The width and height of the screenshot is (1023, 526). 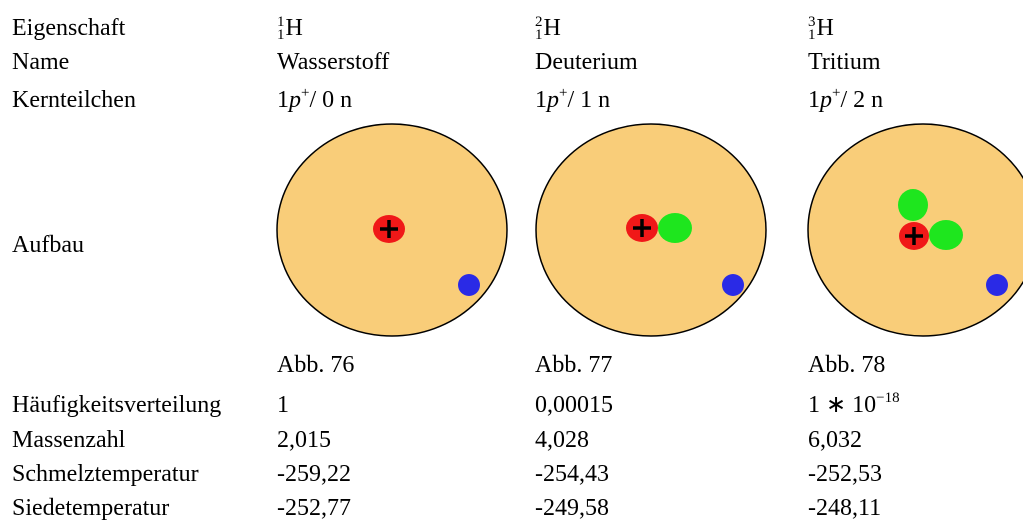 I want to click on mass-number-index: 2, so click(x=539, y=22).